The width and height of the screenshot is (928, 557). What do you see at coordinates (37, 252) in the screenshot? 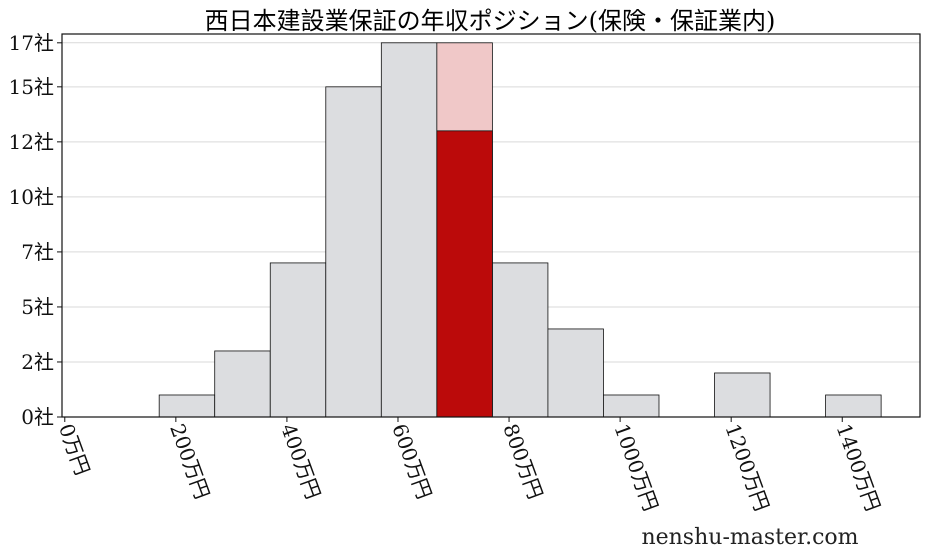
I see `y-tick-label: 7社` at bounding box center [37, 252].